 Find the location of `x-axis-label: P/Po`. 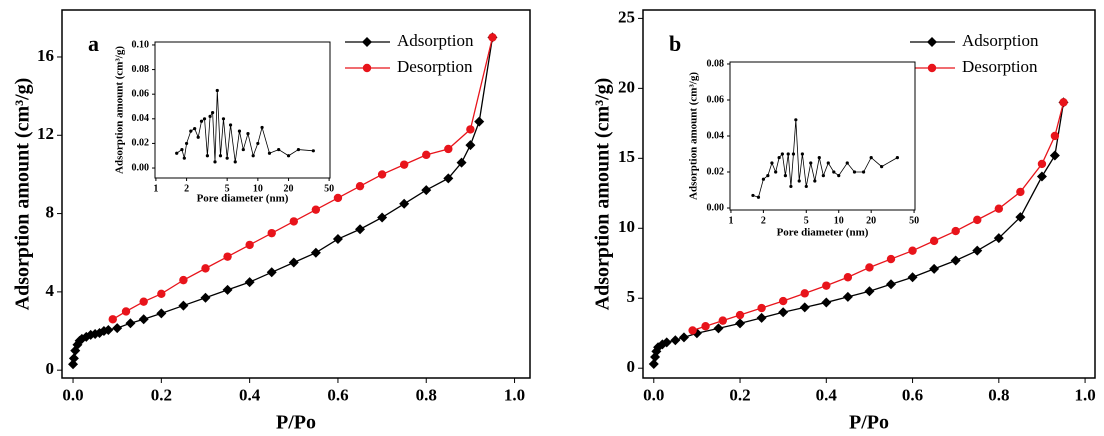

x-axis-label: P/Po is located at coordinates (869, 423).